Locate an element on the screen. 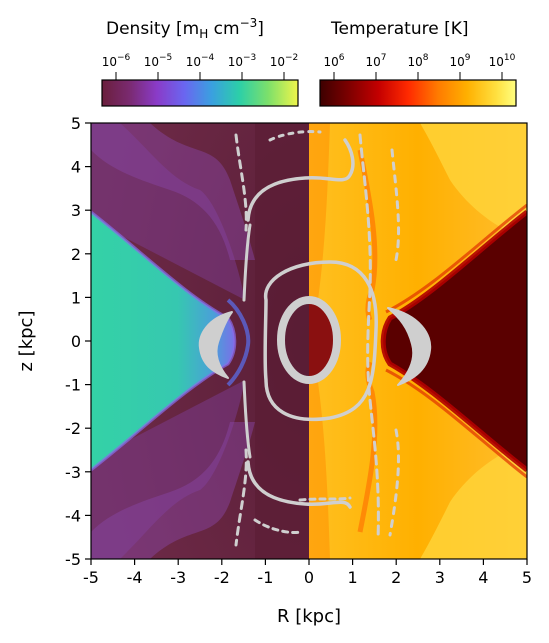 Image resolution: width=549 pixels, height=643 pixels. colorbar-tick-label: 10⁶ is located at coordinates (333, 61).